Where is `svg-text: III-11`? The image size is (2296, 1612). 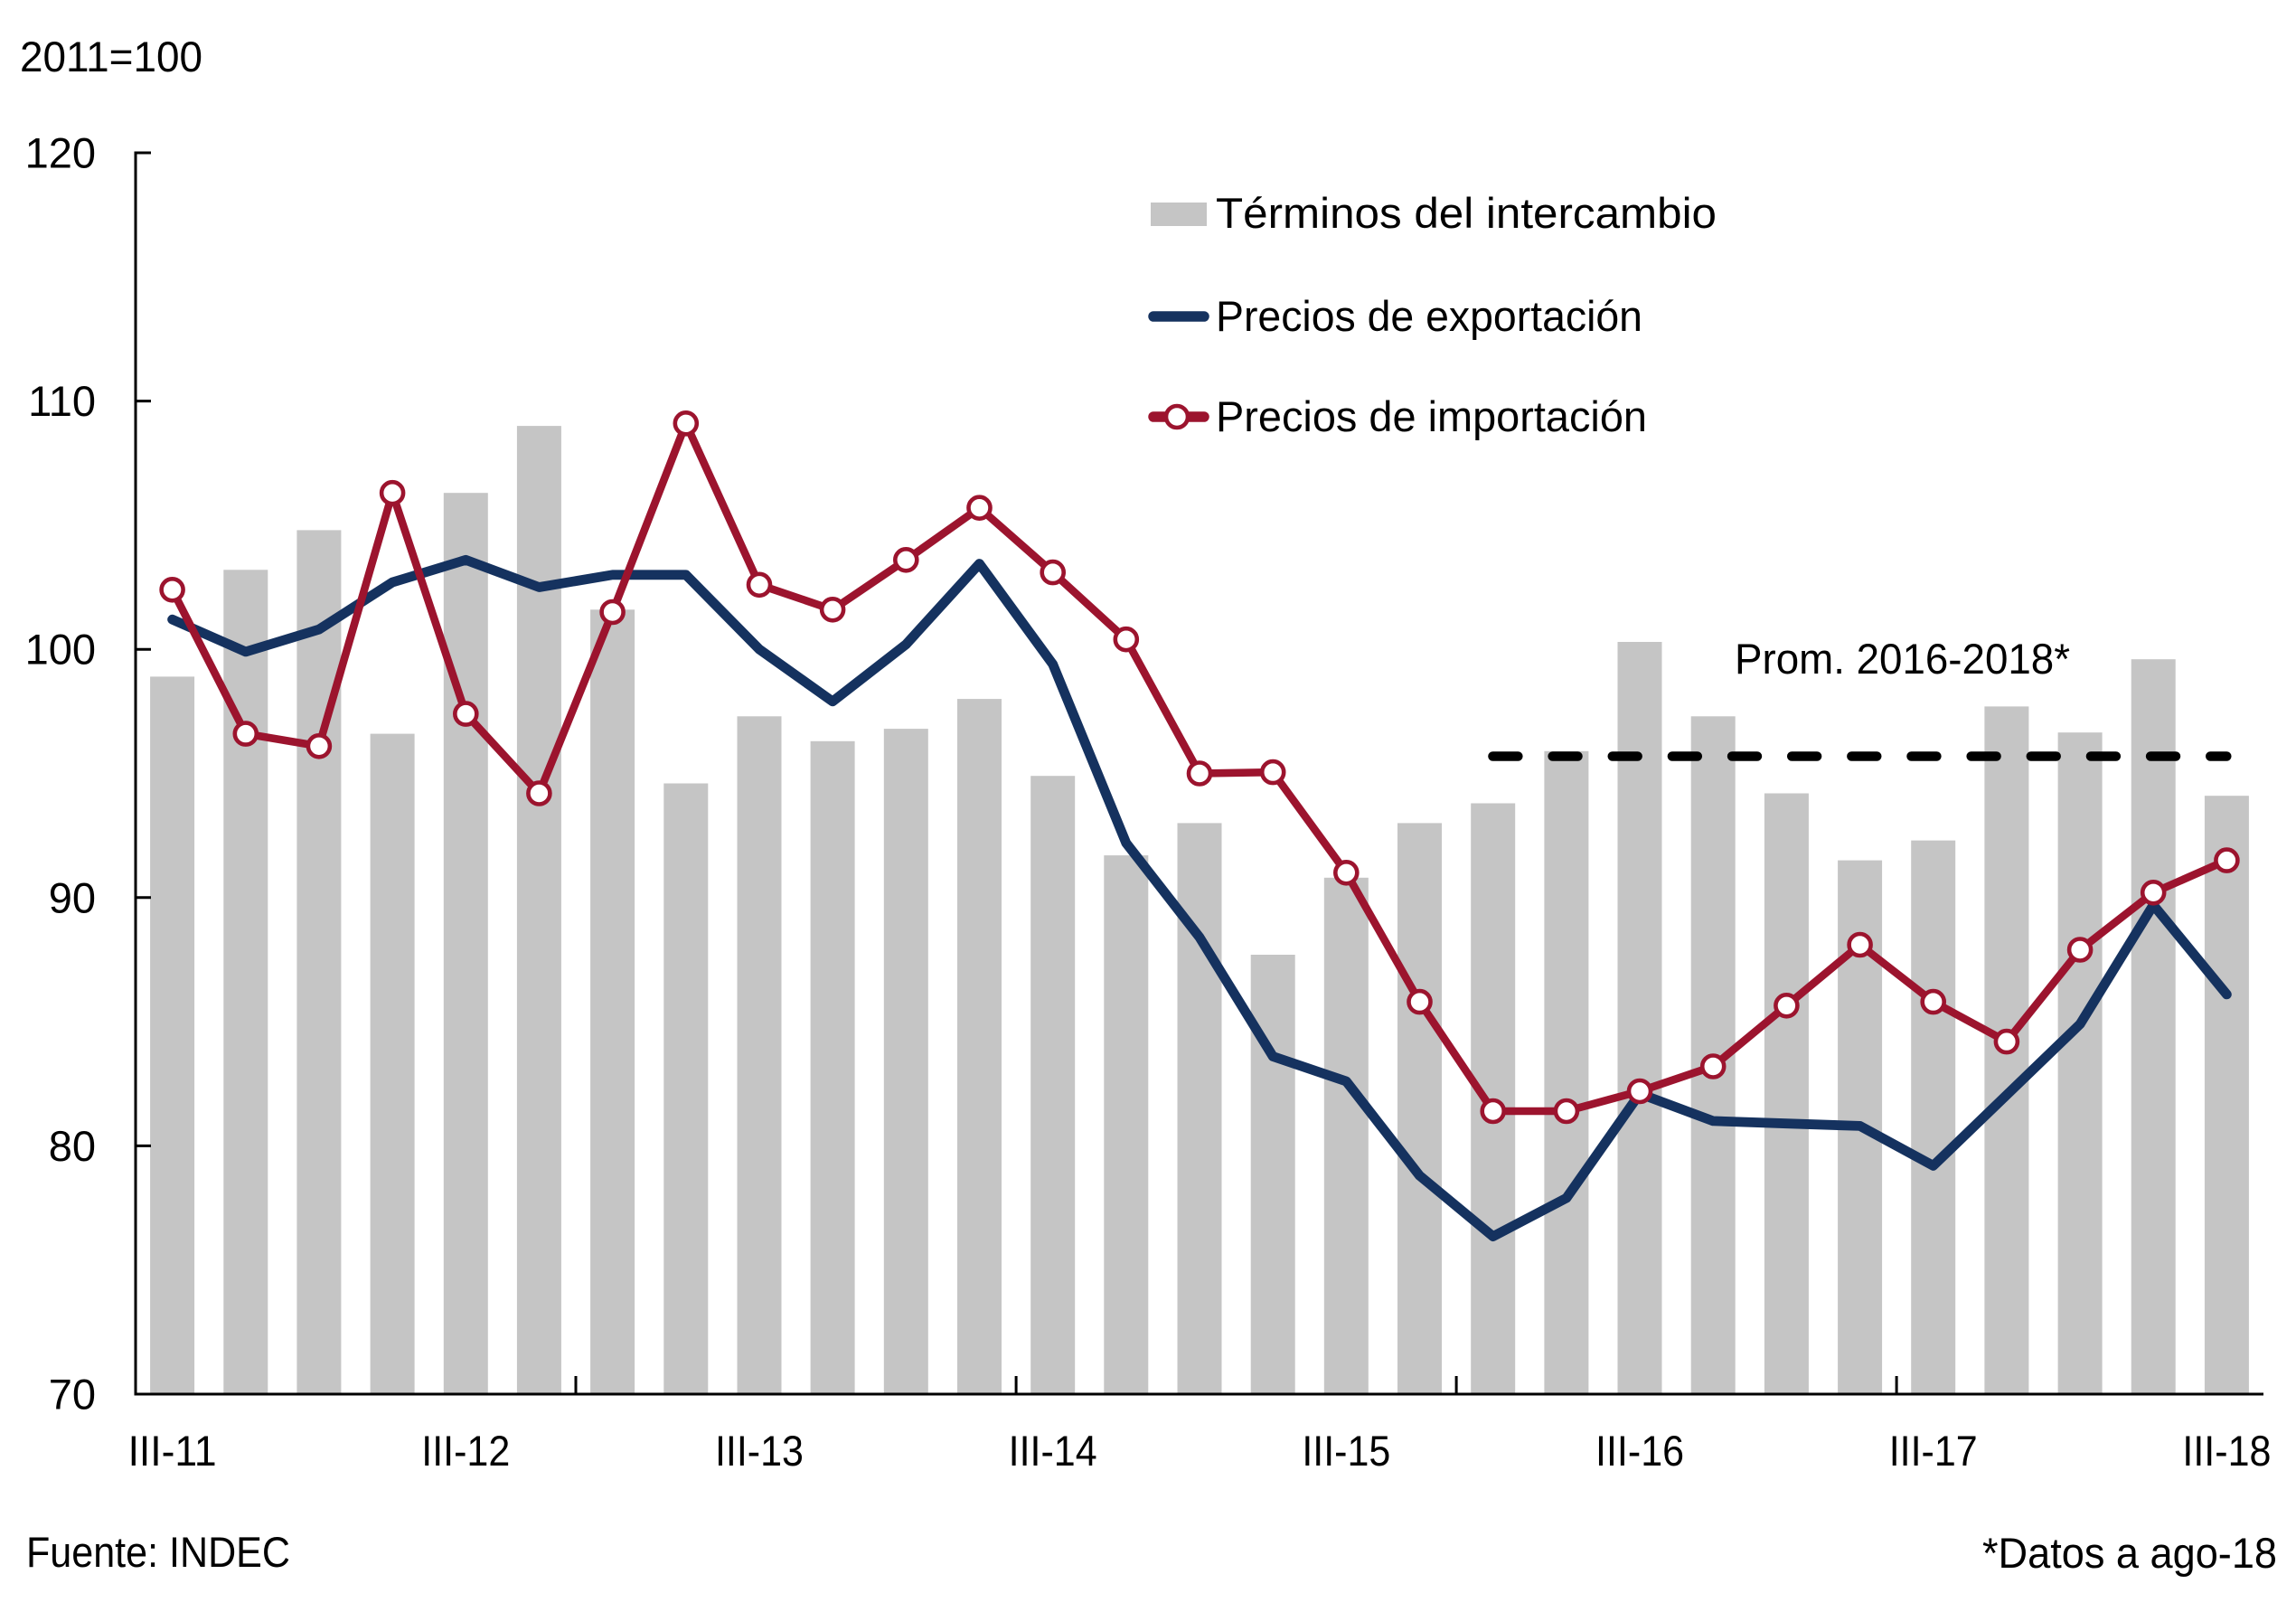
svg-text: III-11 is located at coordinates (172, 1451).